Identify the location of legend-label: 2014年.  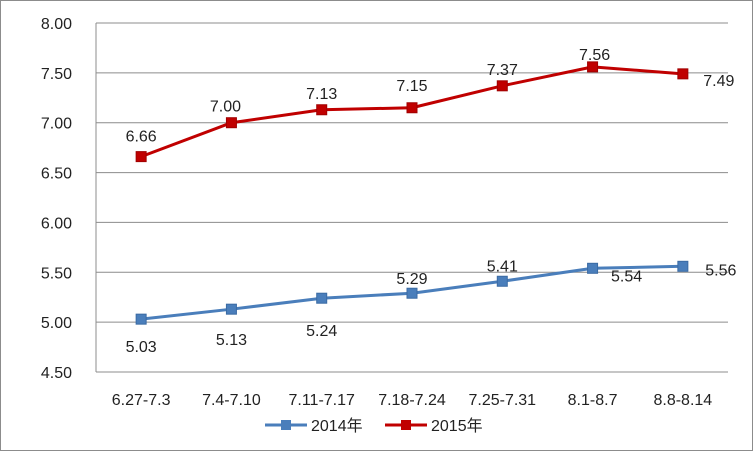
(337, 426).